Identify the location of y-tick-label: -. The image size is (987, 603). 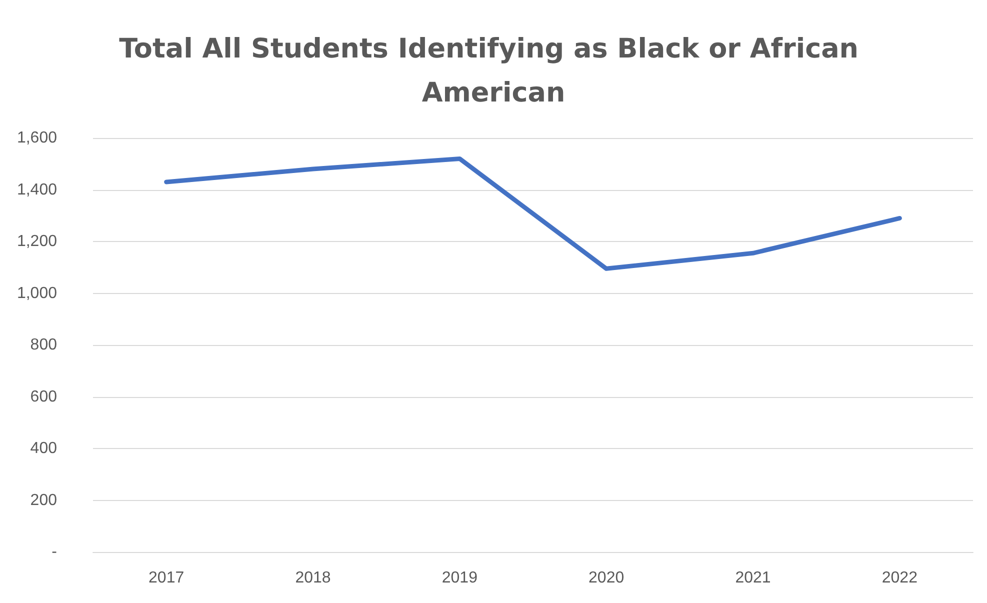
(54, 552).